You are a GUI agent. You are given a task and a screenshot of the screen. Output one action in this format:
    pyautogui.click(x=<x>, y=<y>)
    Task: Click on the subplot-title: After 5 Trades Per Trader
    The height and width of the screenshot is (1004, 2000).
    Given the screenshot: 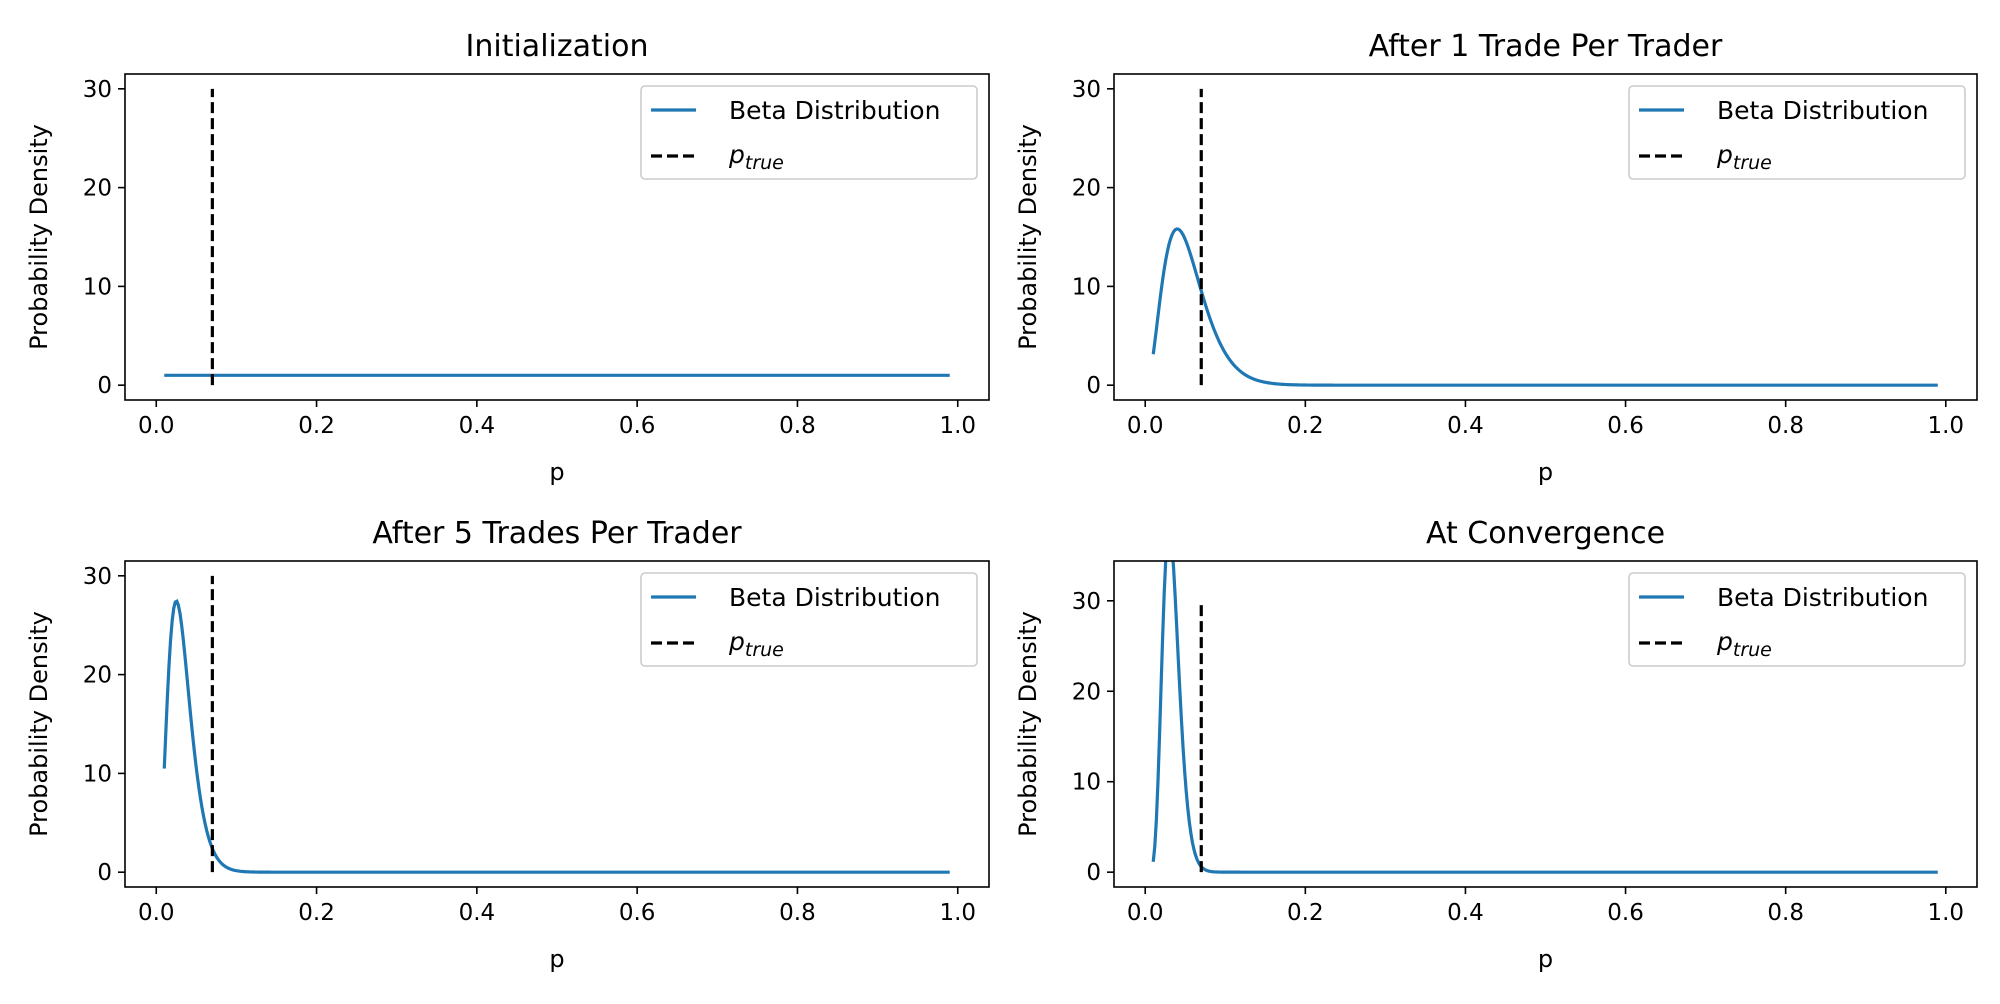 What is the action you would take?
    pyautogui.click(x=557, y=533)
    